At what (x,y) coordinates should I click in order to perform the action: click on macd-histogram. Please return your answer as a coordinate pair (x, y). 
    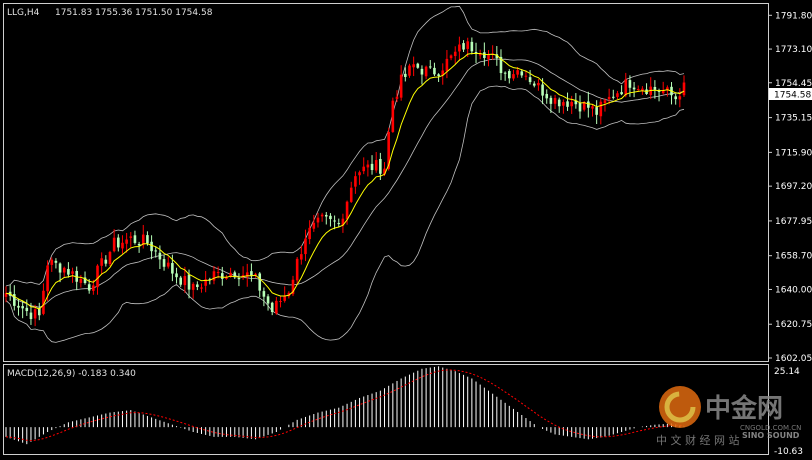
    Looking at the image, I should click on (345, 405).